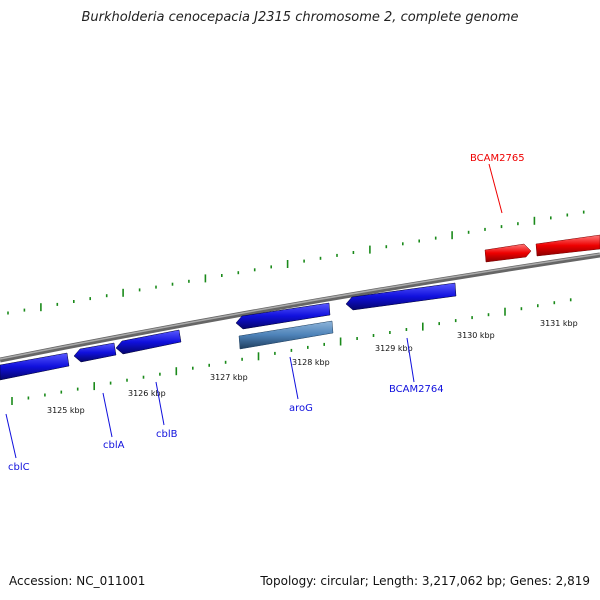  What do you see at coordinates (147, 393) in the screenshot?
I see `scale-label: 3126 kbp` at bounding box center [147, 393].